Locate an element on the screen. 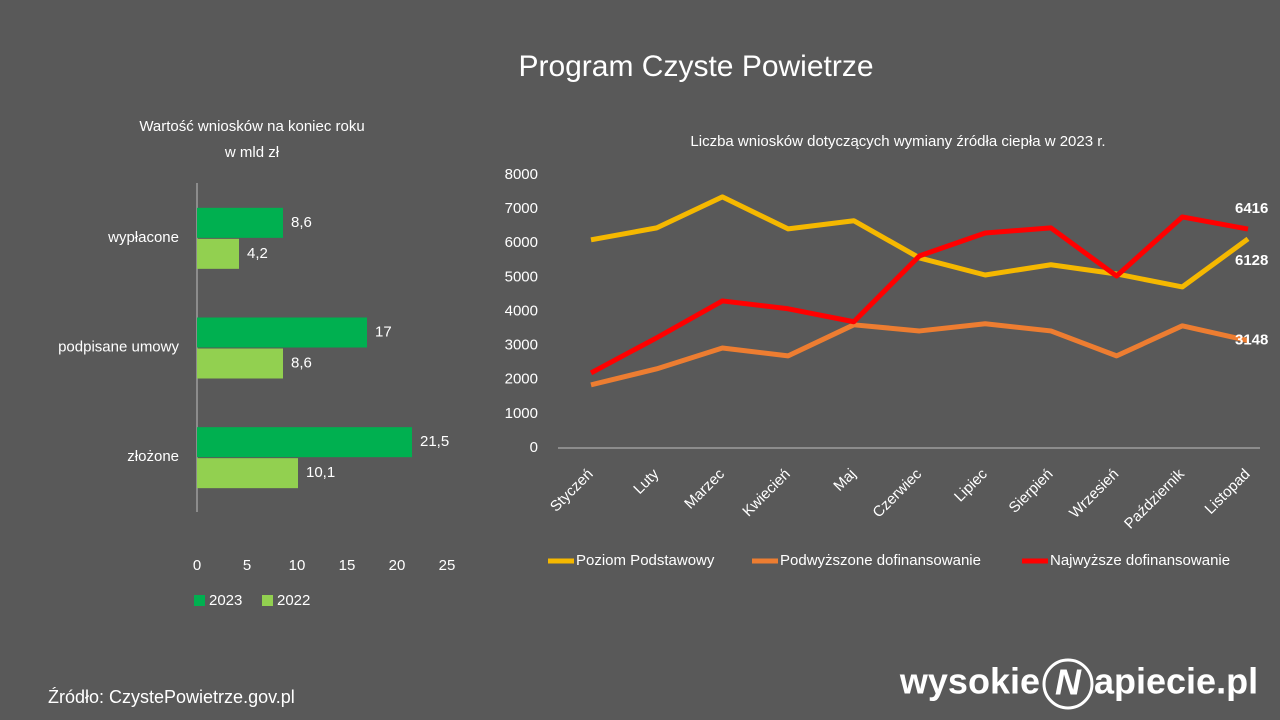 Image resolution: width=1280 pixels, height=720 pixels. logo: wysokie N apiecie.pl is located at coordinates (1078, 684).